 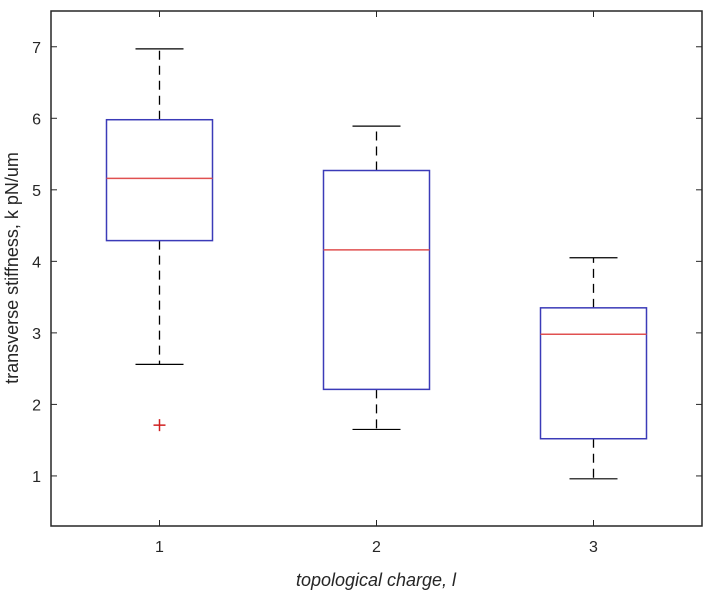 I want to click on y-tick-label: 4, so click(x=36, y=262).